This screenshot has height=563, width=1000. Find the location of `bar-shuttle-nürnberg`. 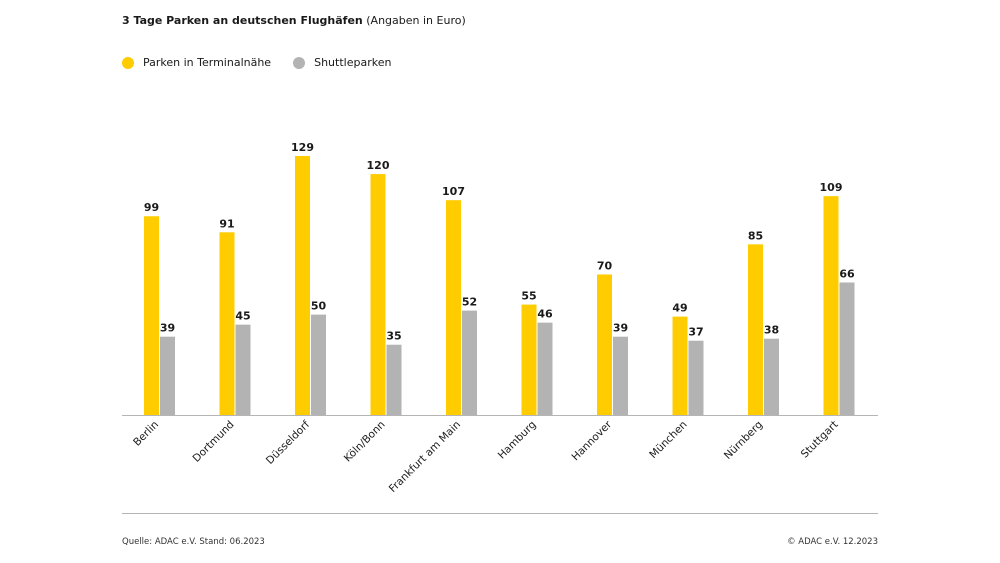

bar-shuttle-nürnberg is located at coordinates (771, 376).